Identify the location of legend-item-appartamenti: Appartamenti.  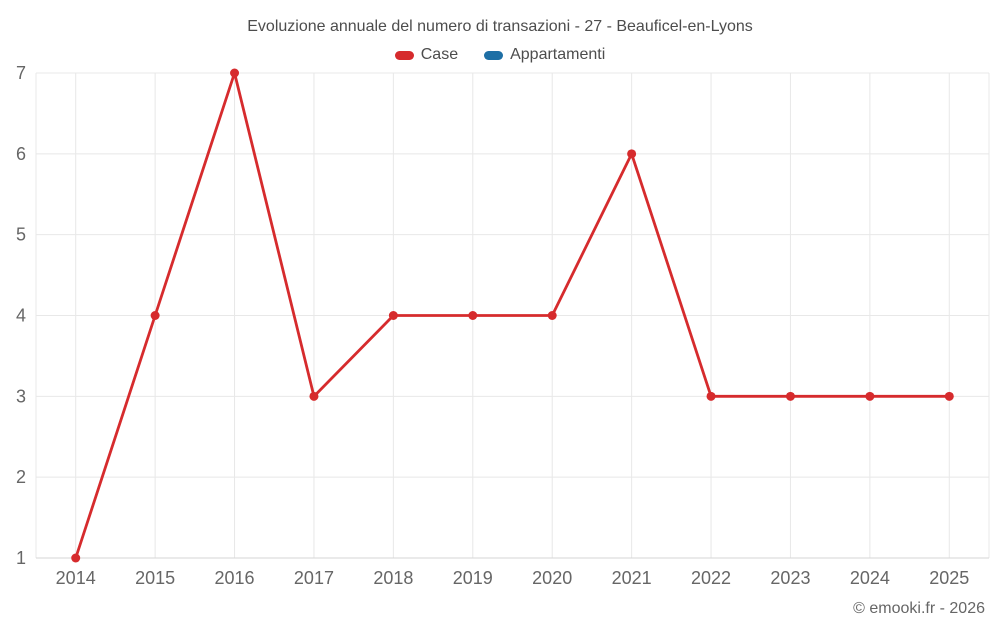
(544, 55).